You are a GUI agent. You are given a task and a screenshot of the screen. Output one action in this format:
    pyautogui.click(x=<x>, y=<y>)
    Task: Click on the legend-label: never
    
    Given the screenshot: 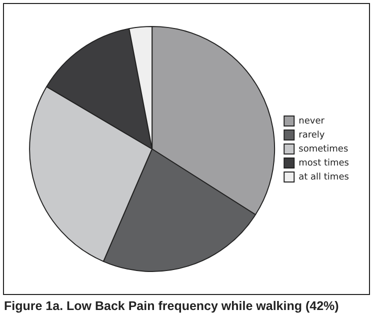 What is the action you would take?
    pyautogui.click(x=311, y=121)
    